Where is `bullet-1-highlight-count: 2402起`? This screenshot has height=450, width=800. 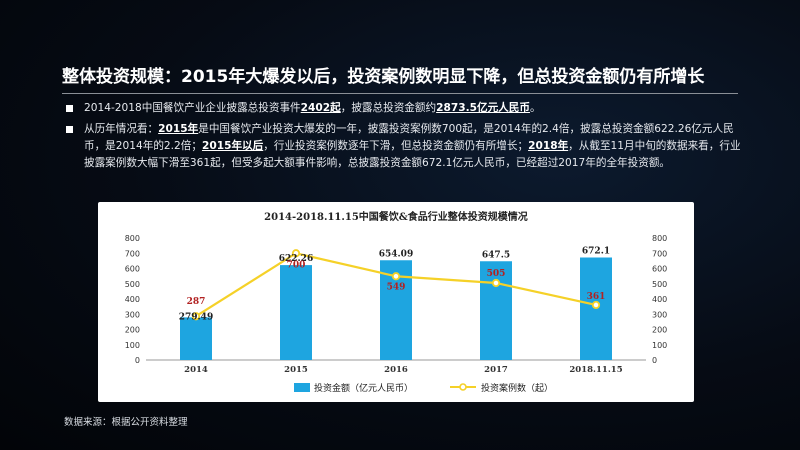 bullet-1-highlight-count: 2402起 is located at coordinates (320, 108).